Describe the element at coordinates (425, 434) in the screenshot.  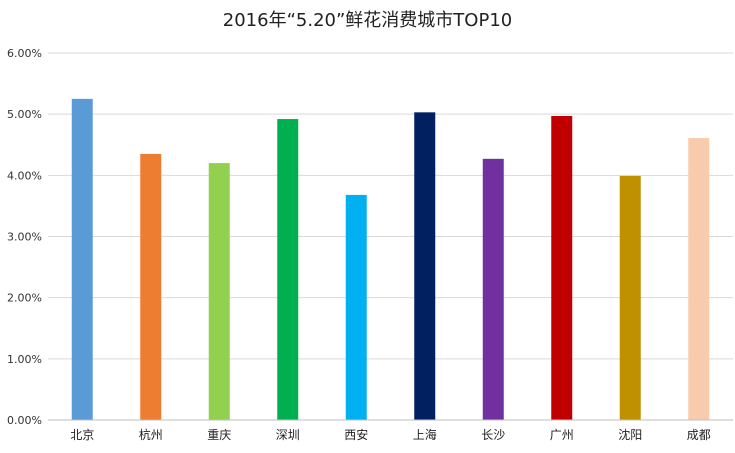
I see `x-tick-label: 上海` at that location.